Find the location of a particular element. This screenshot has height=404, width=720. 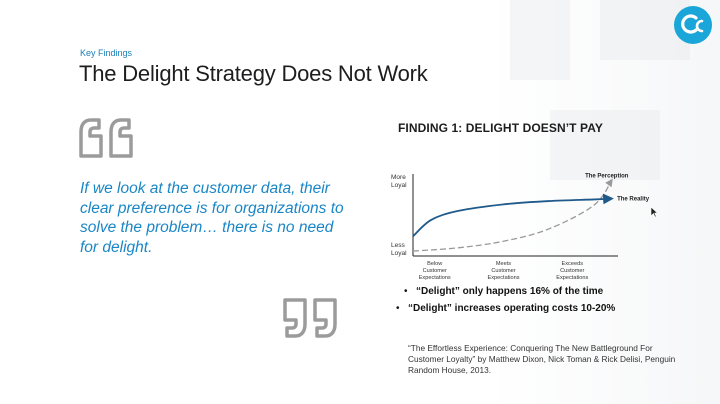

x-tick-label-1-1: Below is located at coordinates (435, 264).